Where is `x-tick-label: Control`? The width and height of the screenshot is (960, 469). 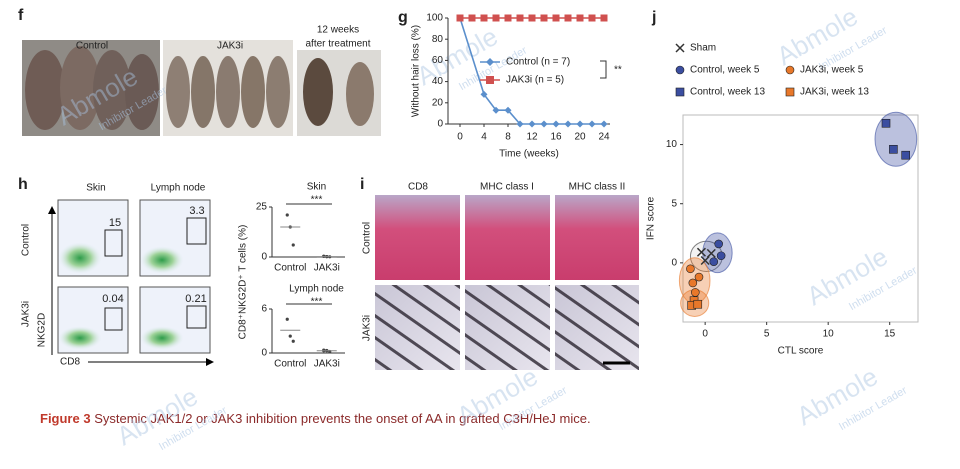 x-tick-label: Control is located at coordinates (290, 268).